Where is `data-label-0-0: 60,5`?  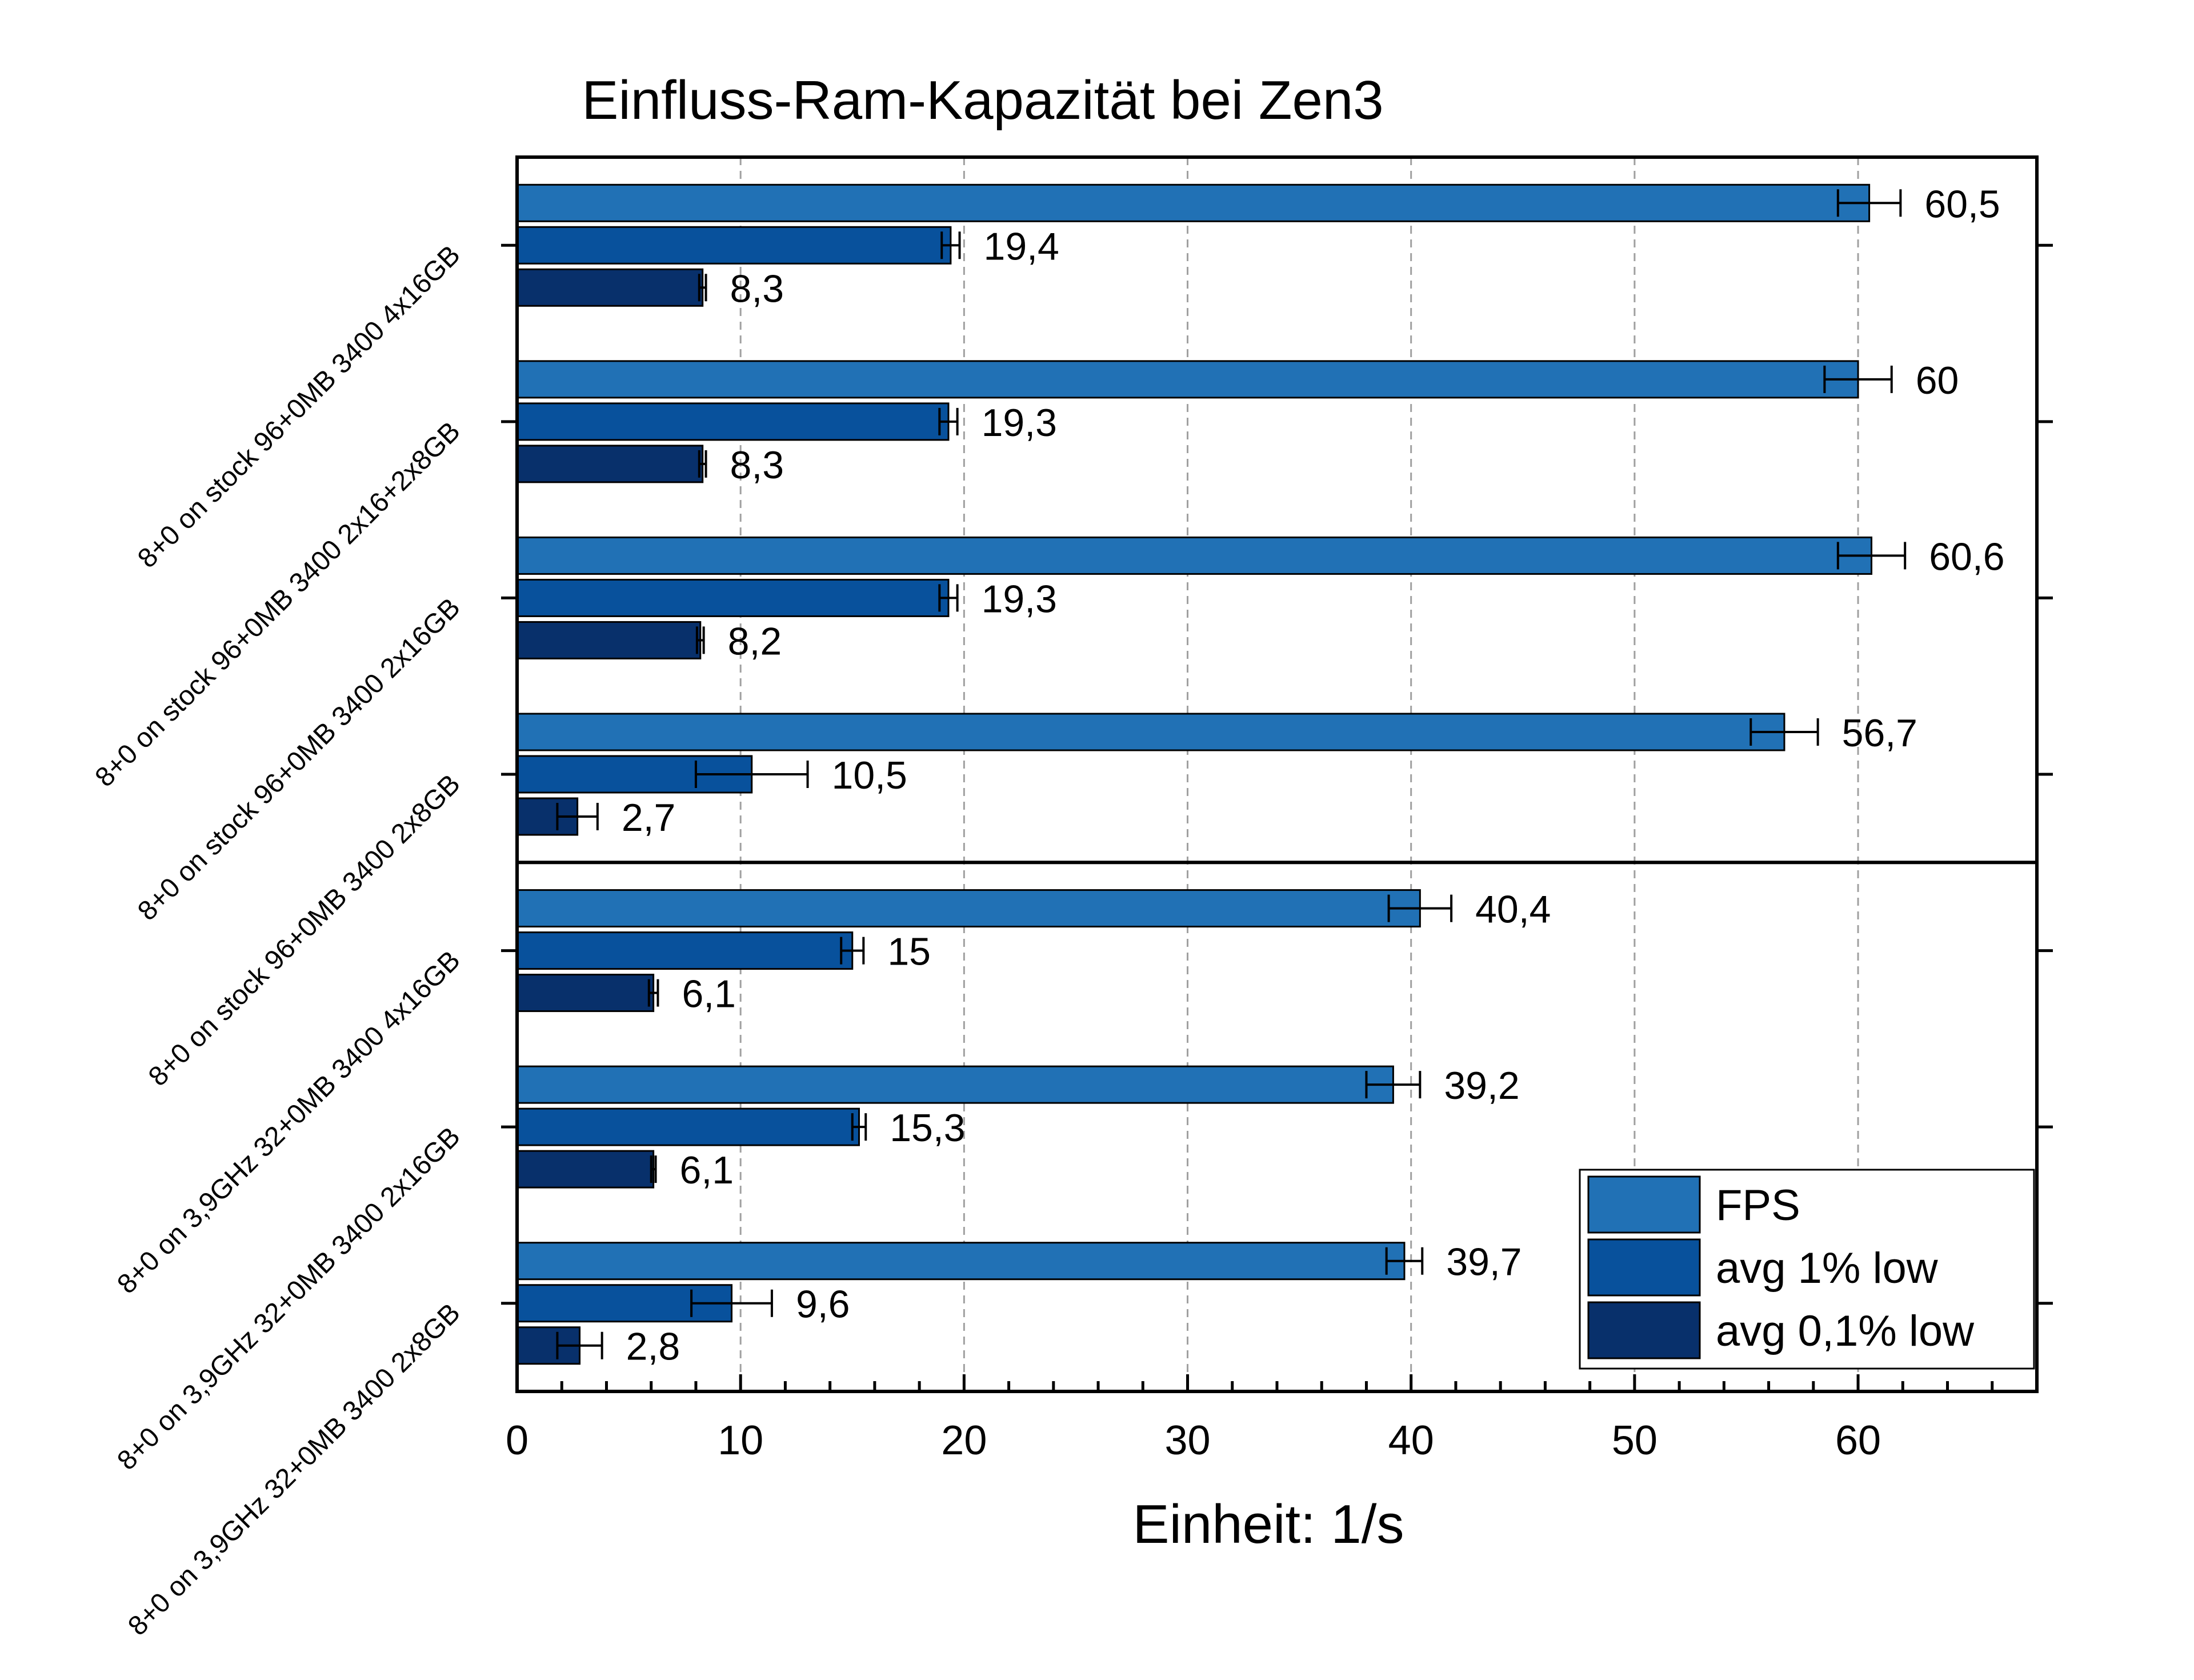 data-label-0-0: 60,5 is located at coordinates (1962, 204).